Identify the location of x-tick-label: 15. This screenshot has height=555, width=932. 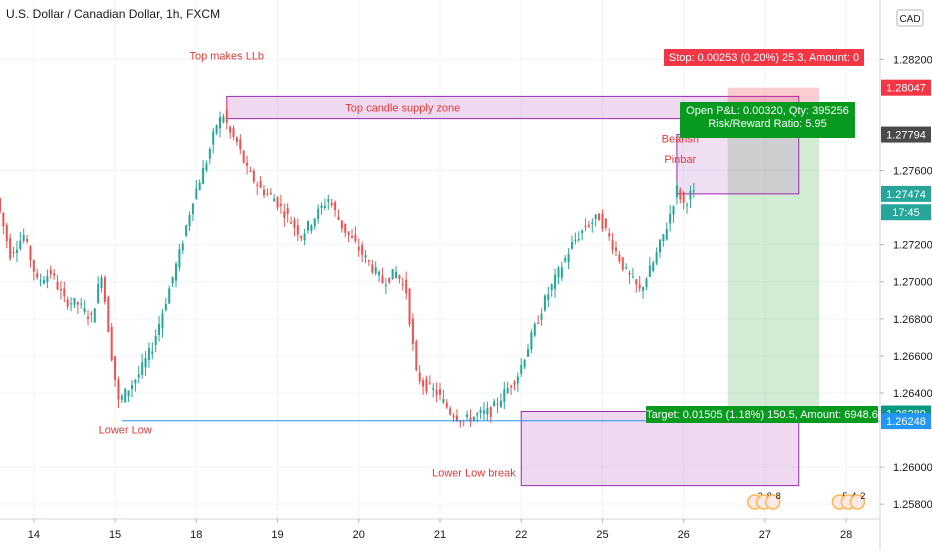
(115, 535).